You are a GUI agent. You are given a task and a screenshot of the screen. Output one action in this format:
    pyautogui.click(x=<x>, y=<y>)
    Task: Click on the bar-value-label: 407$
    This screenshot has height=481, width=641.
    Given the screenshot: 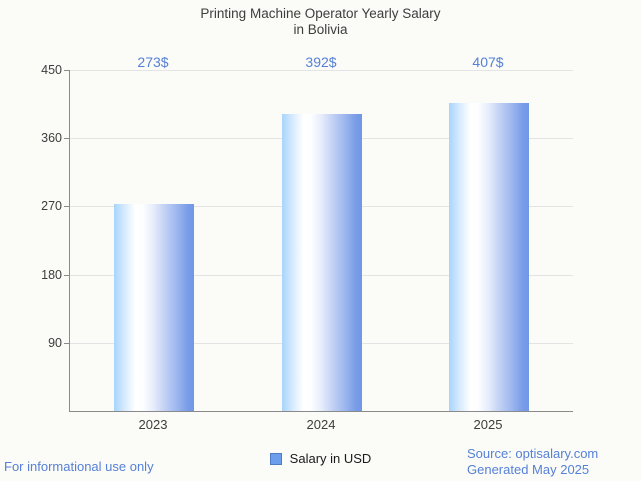 What is the action you would take?
    pyautogui.click(x=488, y=62)
    